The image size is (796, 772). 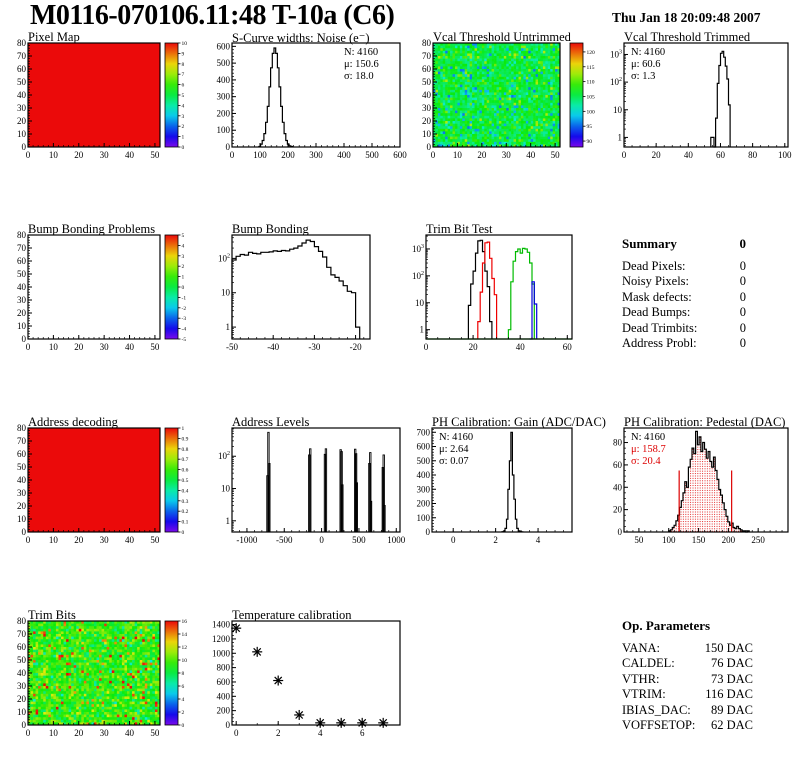 What do you see at coordinates (284, 540) in the screenshot?
I see `svg-text: -500` at bounding box center [284, 540].